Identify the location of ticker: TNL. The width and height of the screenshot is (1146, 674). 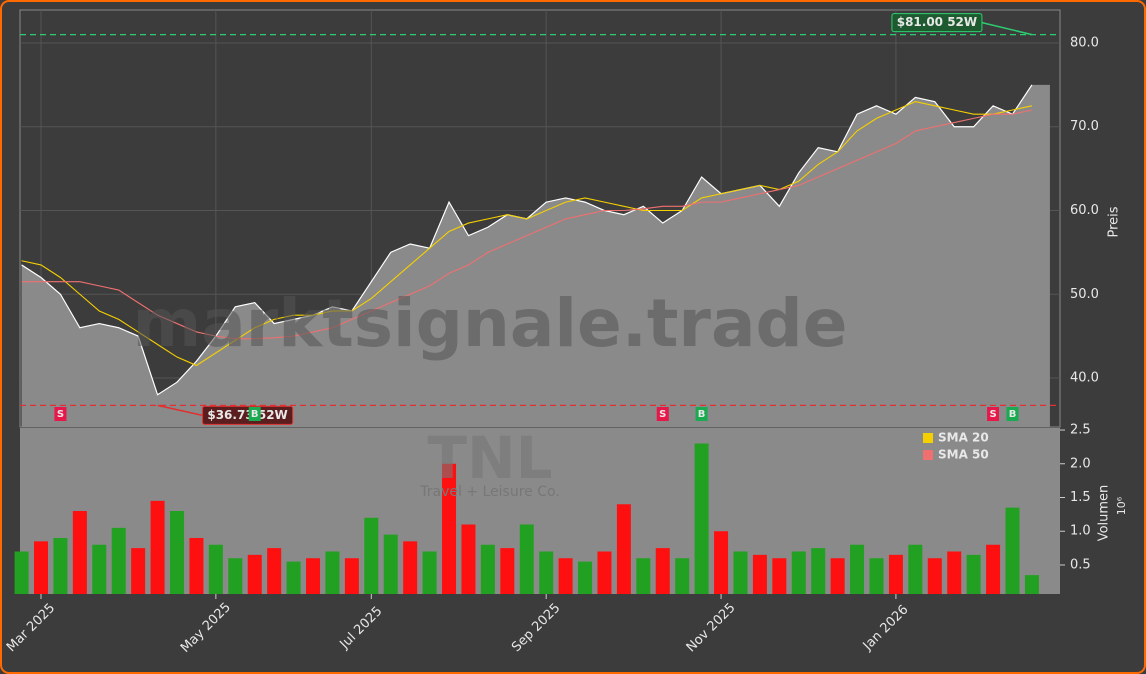
(489, 458).